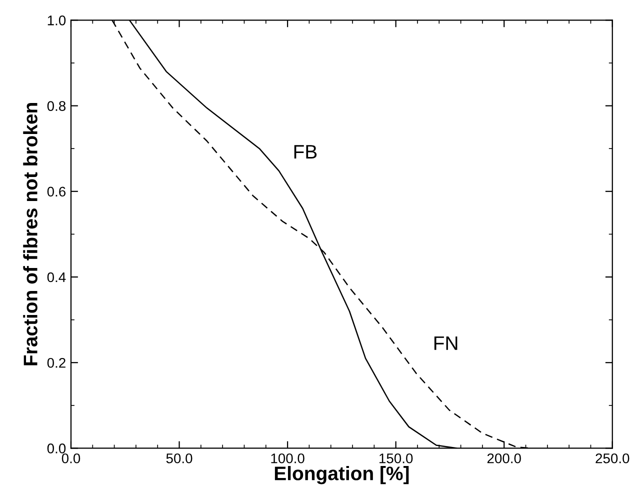 The image size is (631, 492). What do you see at coordinates (57, 21) in the screenshot?
I see `y-tick-label: 1.0` at bounding box center [57, 21].